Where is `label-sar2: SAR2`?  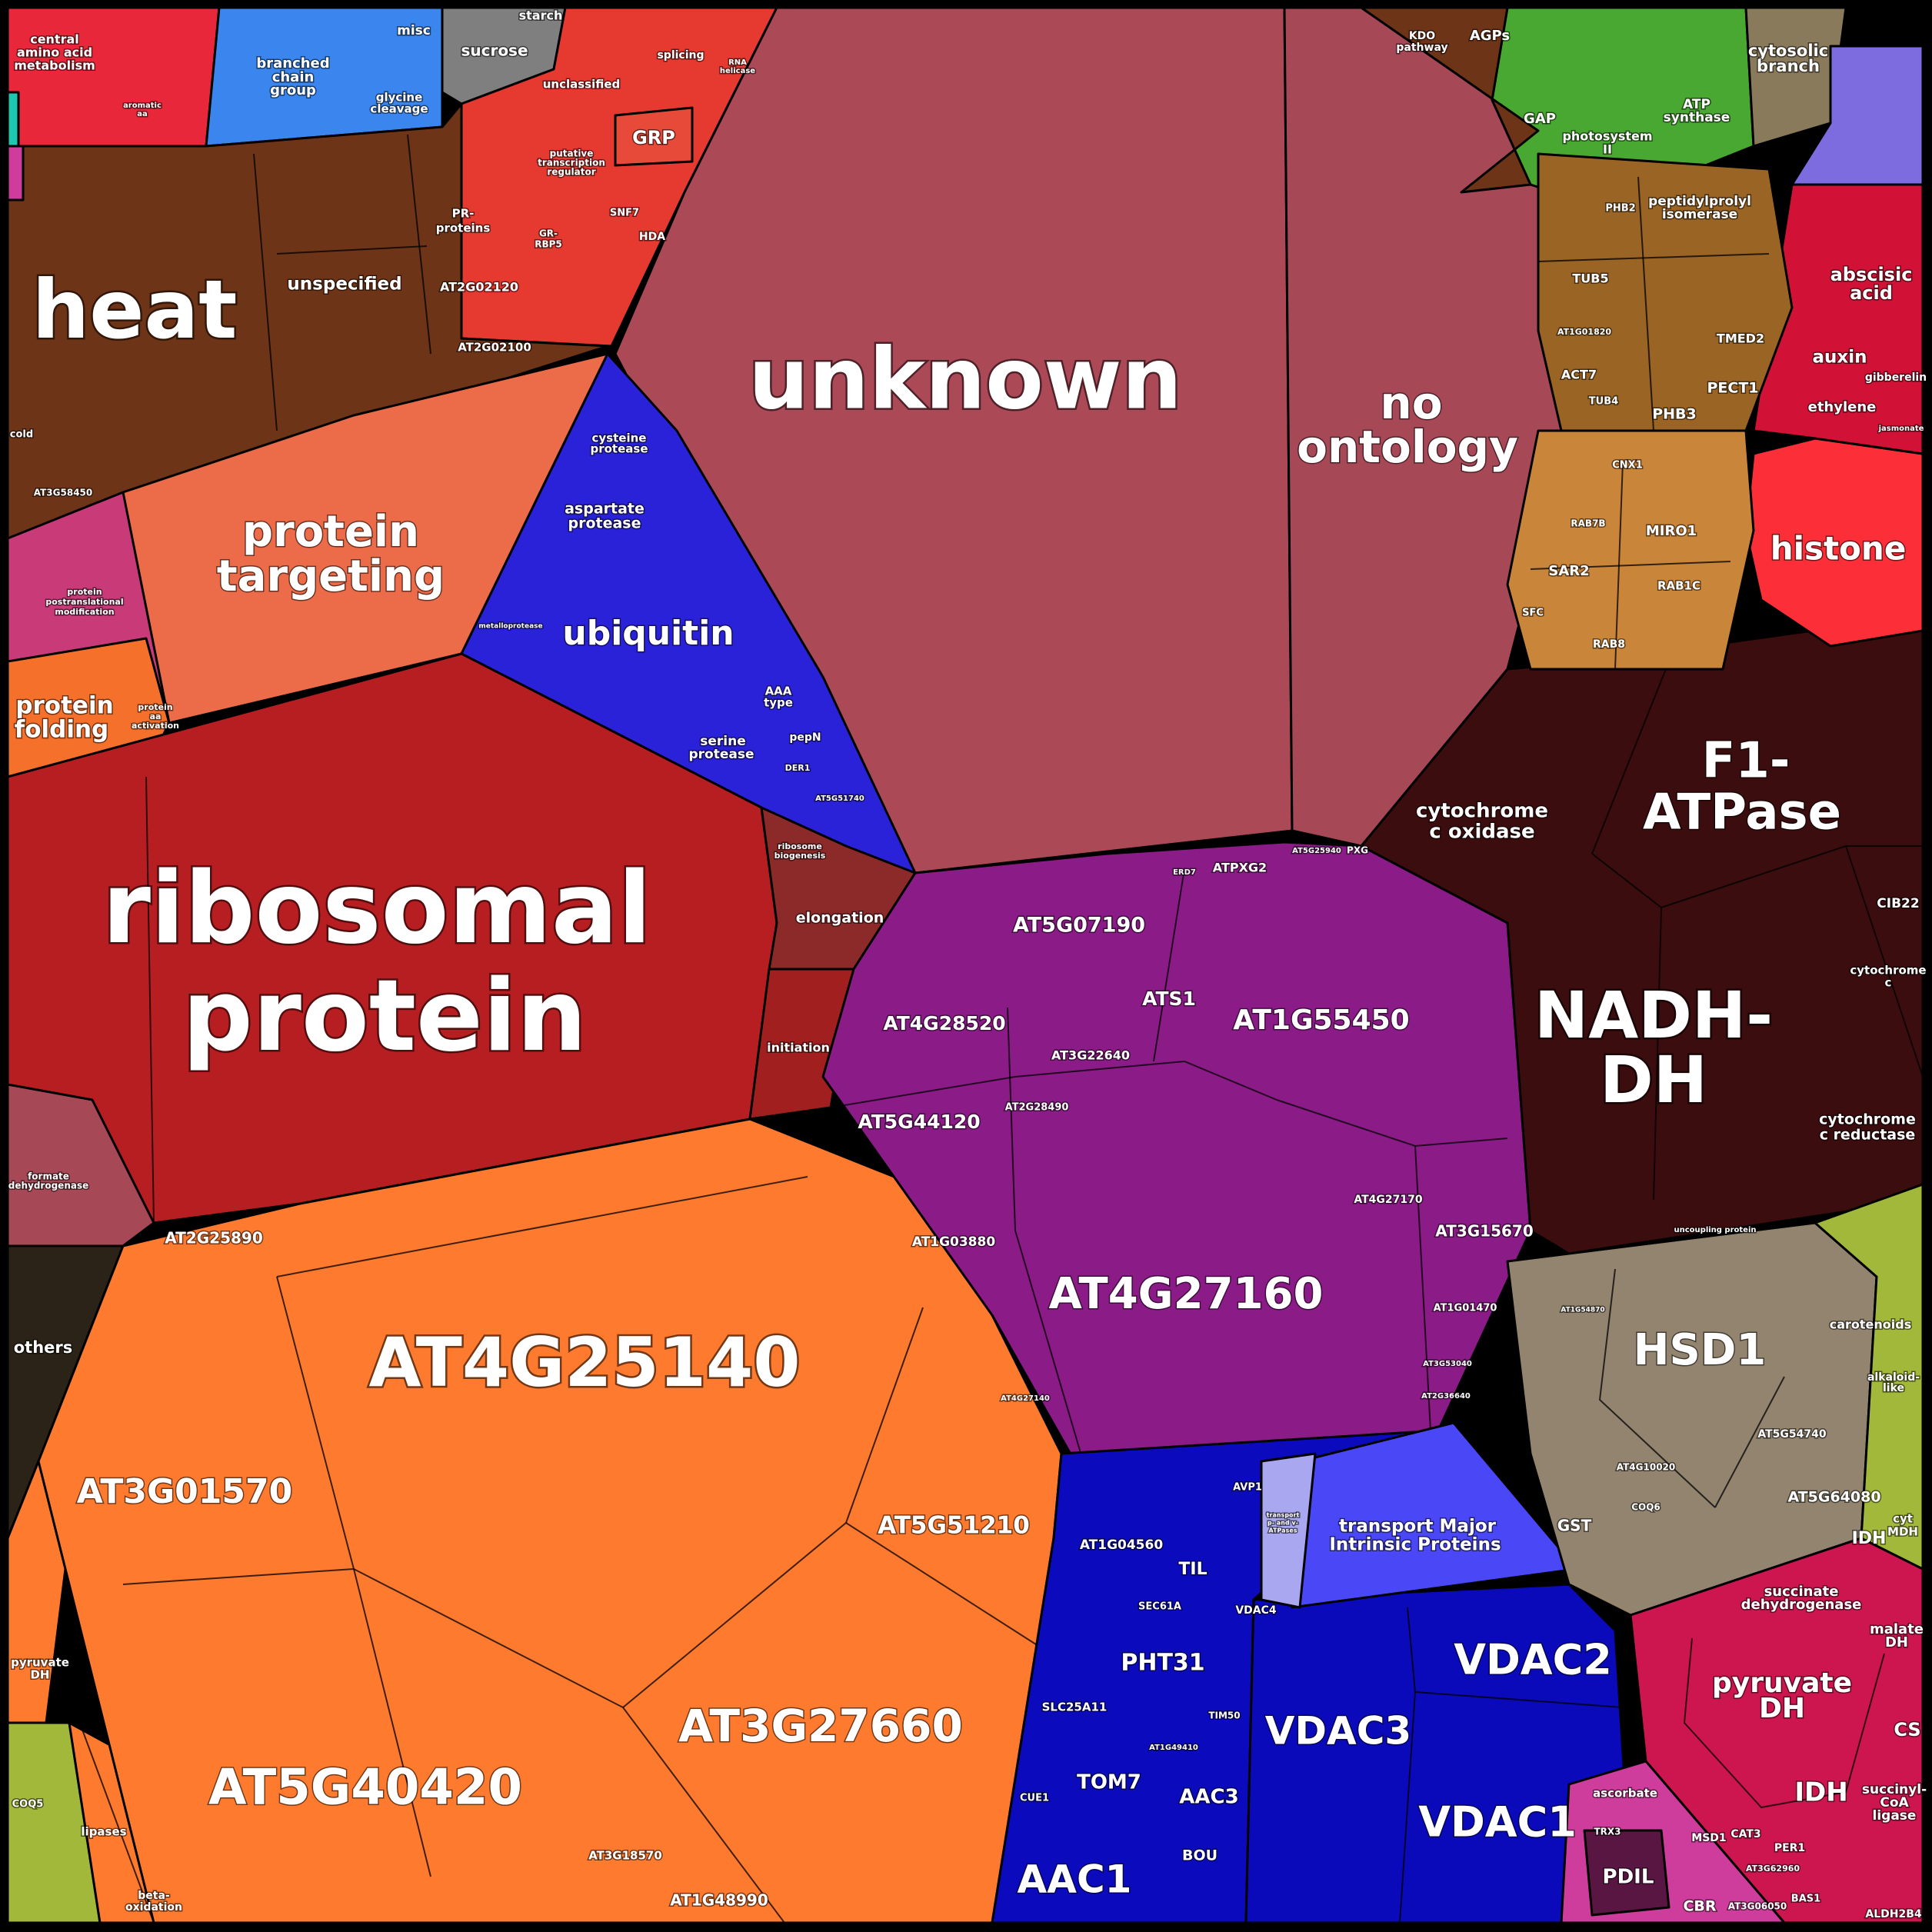 label-sar2: SAR2 is located at coordinates (1568, 571).